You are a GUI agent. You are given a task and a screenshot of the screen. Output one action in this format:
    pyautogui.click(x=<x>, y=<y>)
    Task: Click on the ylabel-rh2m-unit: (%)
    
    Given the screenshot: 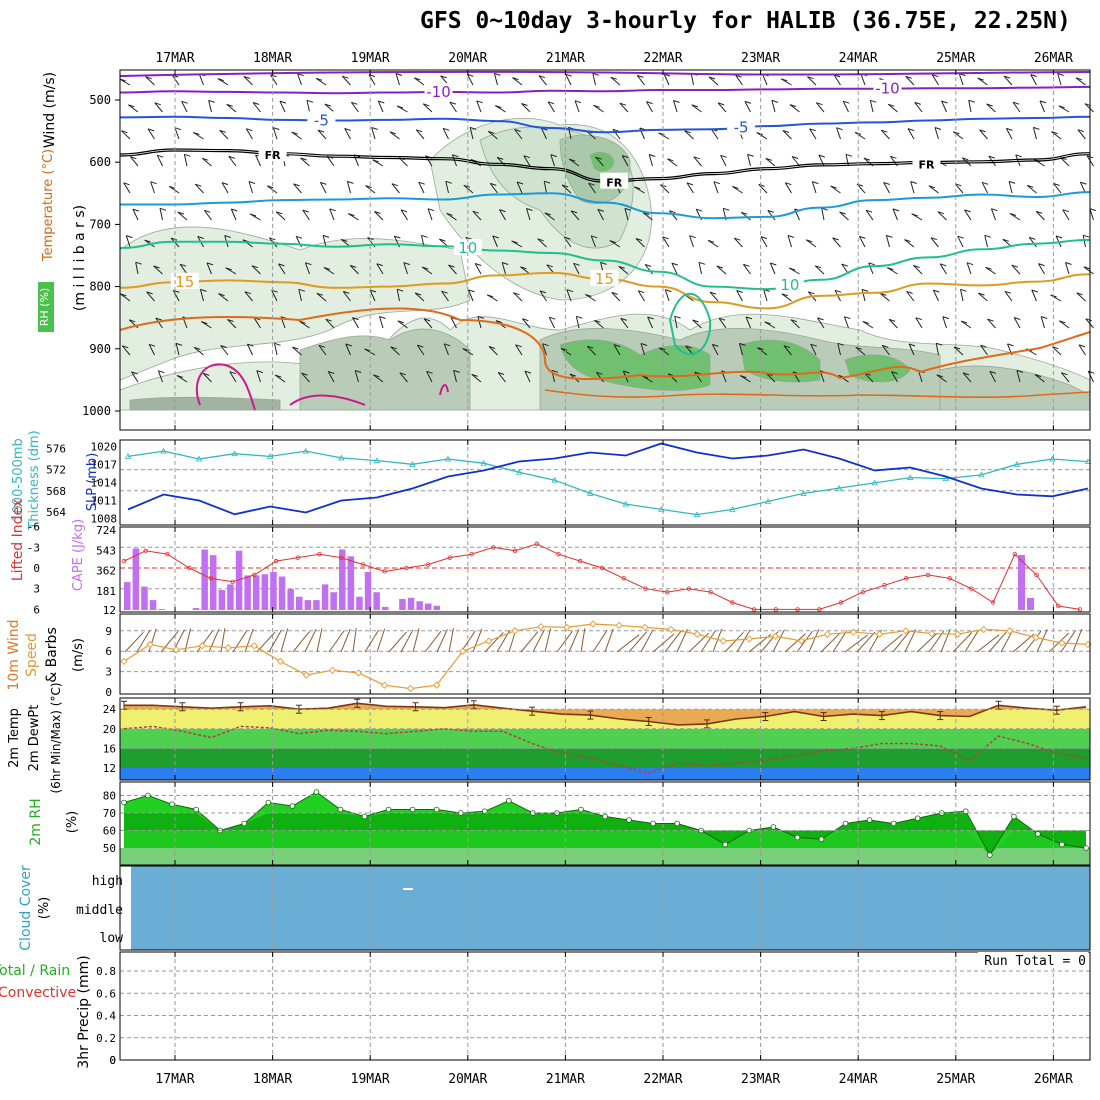 What is the action you would take?
    pyautogui.click(x=72, y=822)
    